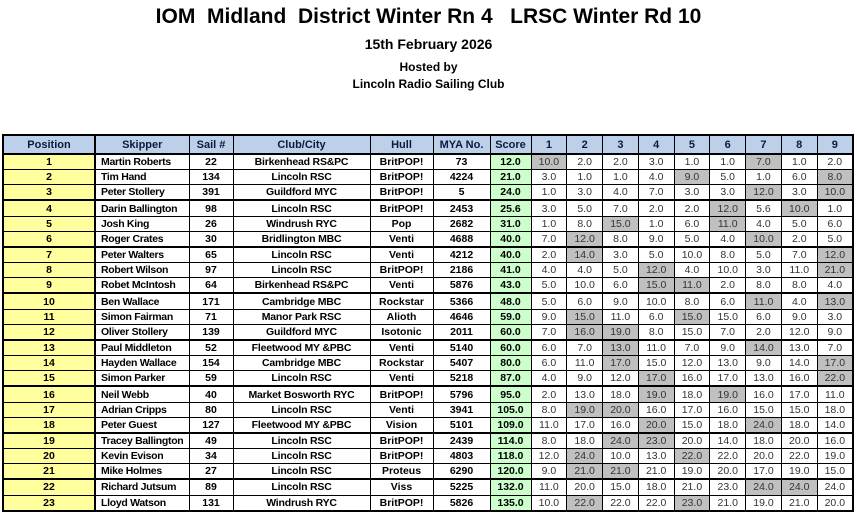  I want to click on hull-cell: Venti, so click(401, 409).